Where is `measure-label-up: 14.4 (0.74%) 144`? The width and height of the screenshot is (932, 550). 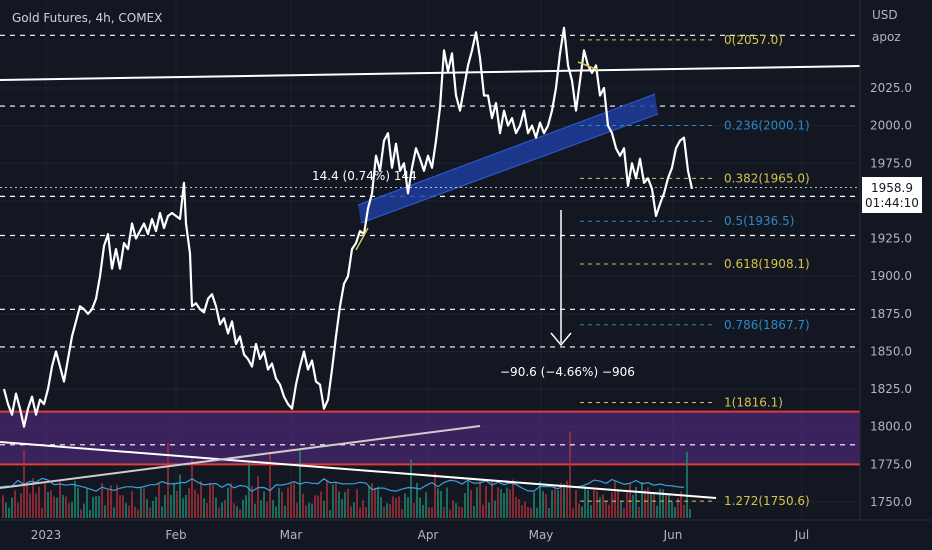
measure-label-up: 14.4 (0.74%) 144 is located at coordinates (364, 176).